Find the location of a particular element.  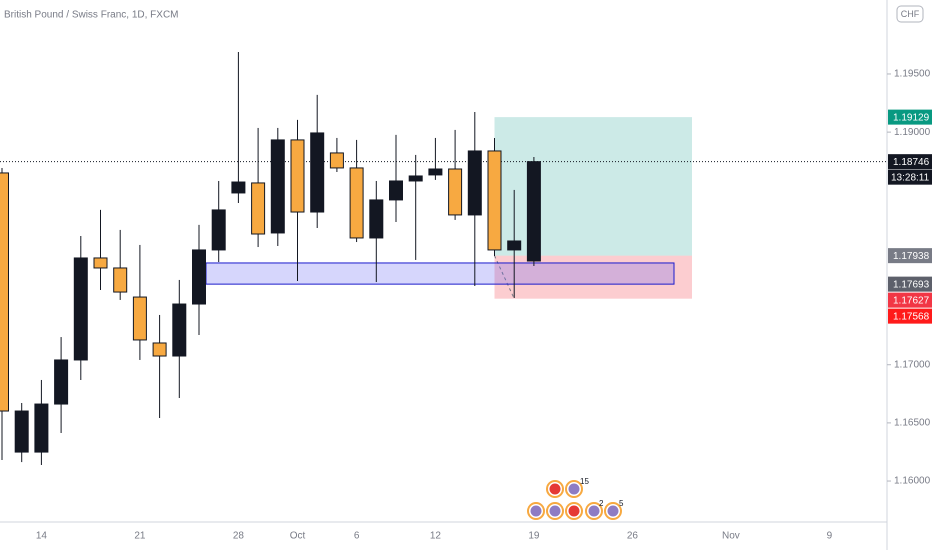

price-label: 1.18746 is located at coordinates (911, 162).